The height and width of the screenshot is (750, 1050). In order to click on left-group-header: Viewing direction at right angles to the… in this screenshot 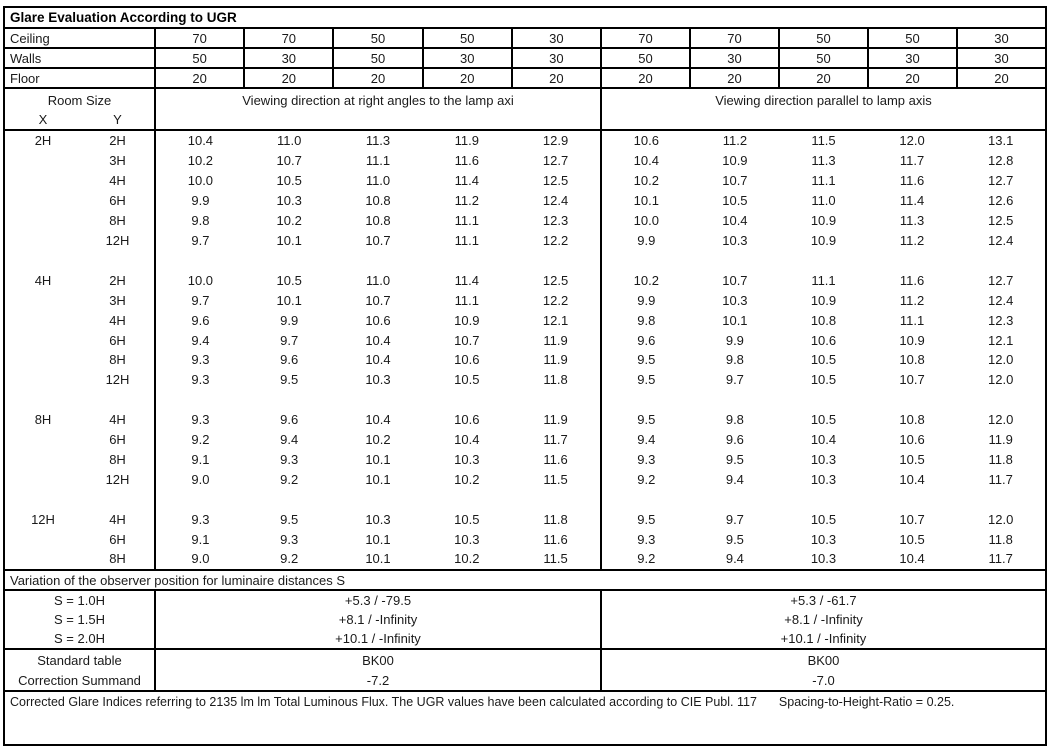, I will do `click(379, 109)`.